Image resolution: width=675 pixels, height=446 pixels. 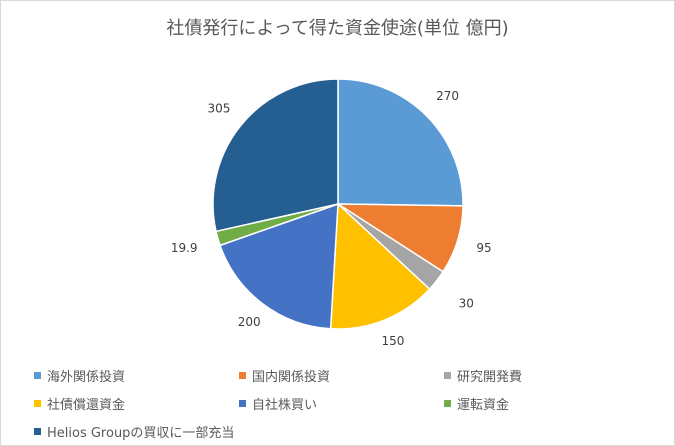 I want to click on legend-item: 自社株買い, so click(x=341, y=403).